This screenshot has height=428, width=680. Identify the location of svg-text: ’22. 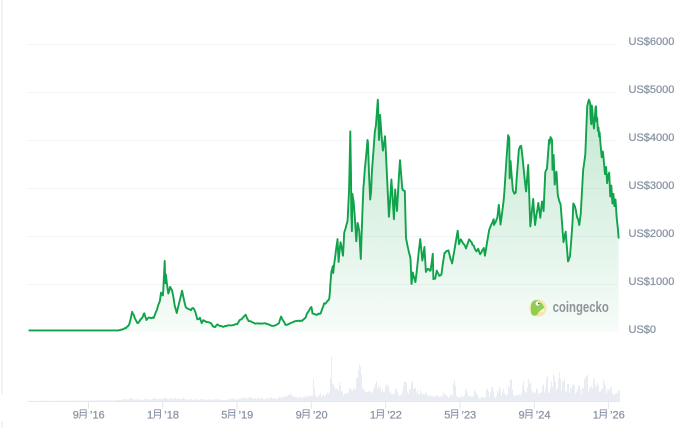
(394, 415).